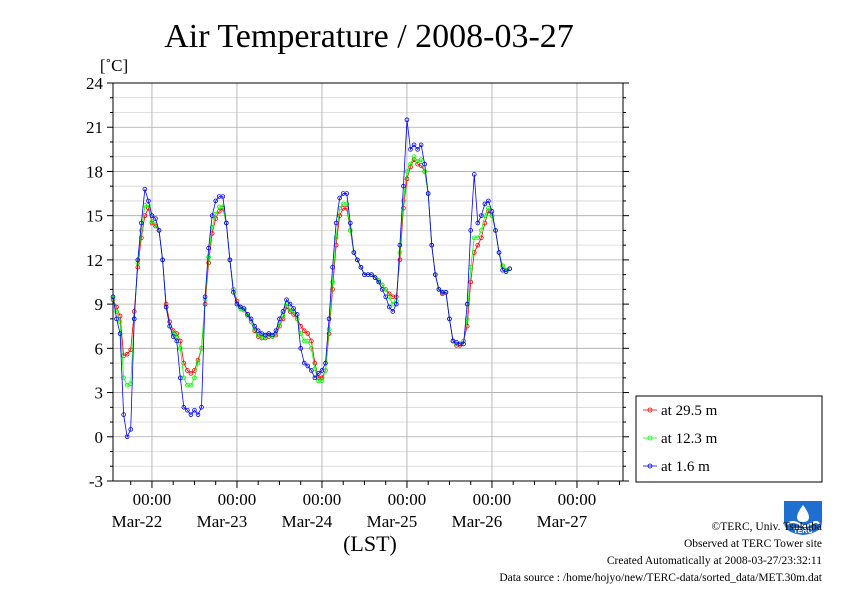  Describe the element at coordinates (94, 216) in the screenshot. I see `y-tick-label: 15` at that location.